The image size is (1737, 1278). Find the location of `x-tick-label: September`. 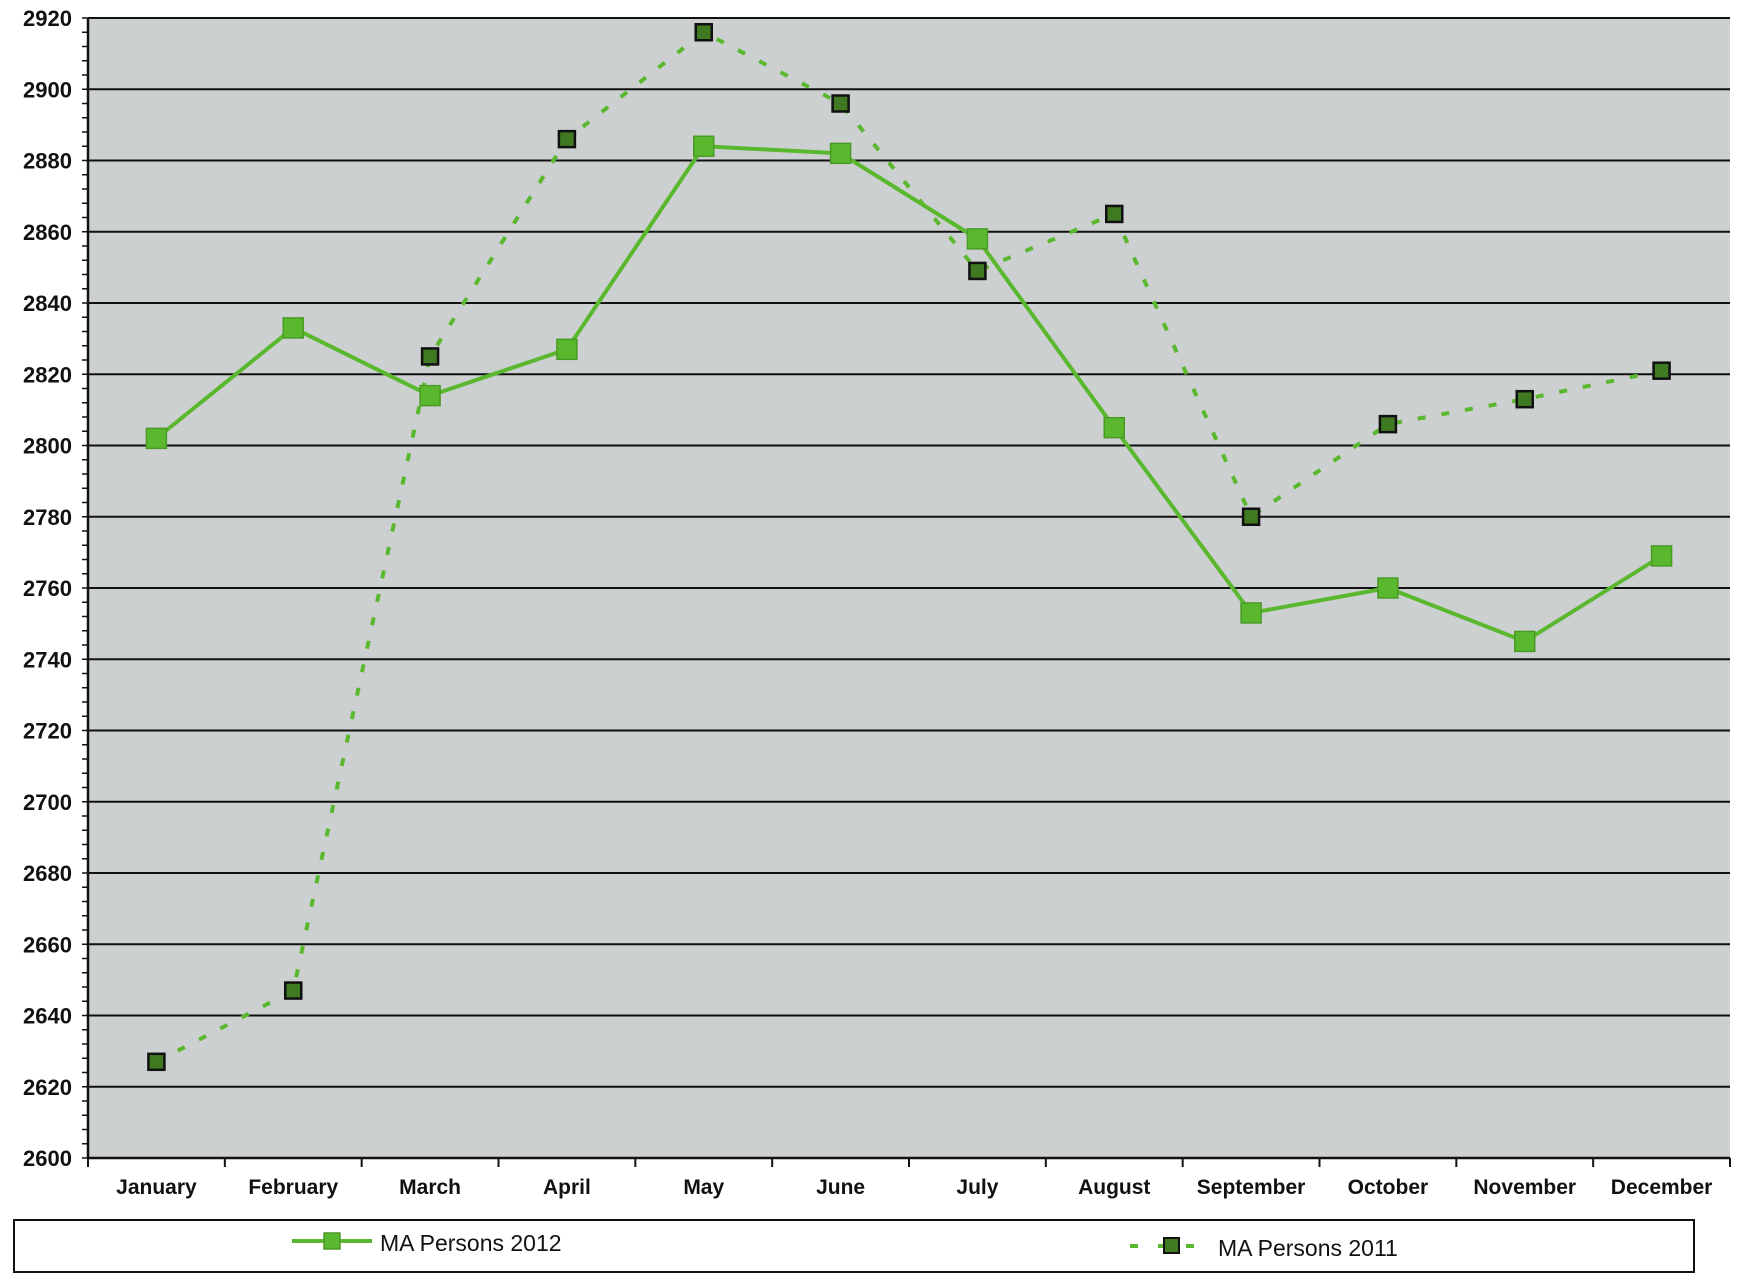

x-tick-label: September is located at coordinates (1251, 1187).